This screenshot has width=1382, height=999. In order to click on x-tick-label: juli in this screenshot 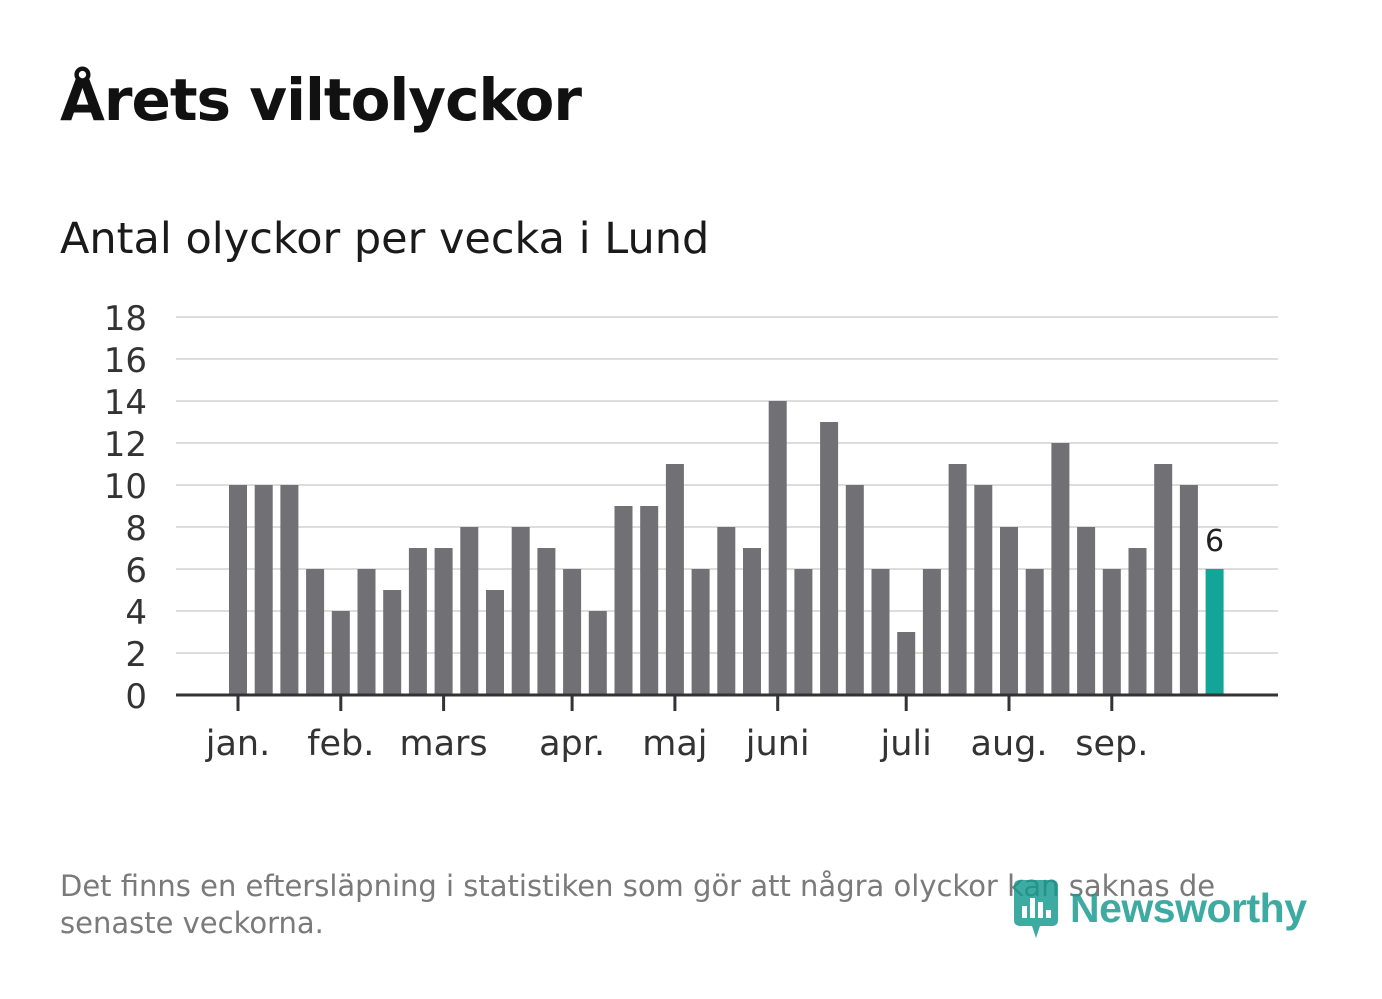, I will do `click(906, 744)`.